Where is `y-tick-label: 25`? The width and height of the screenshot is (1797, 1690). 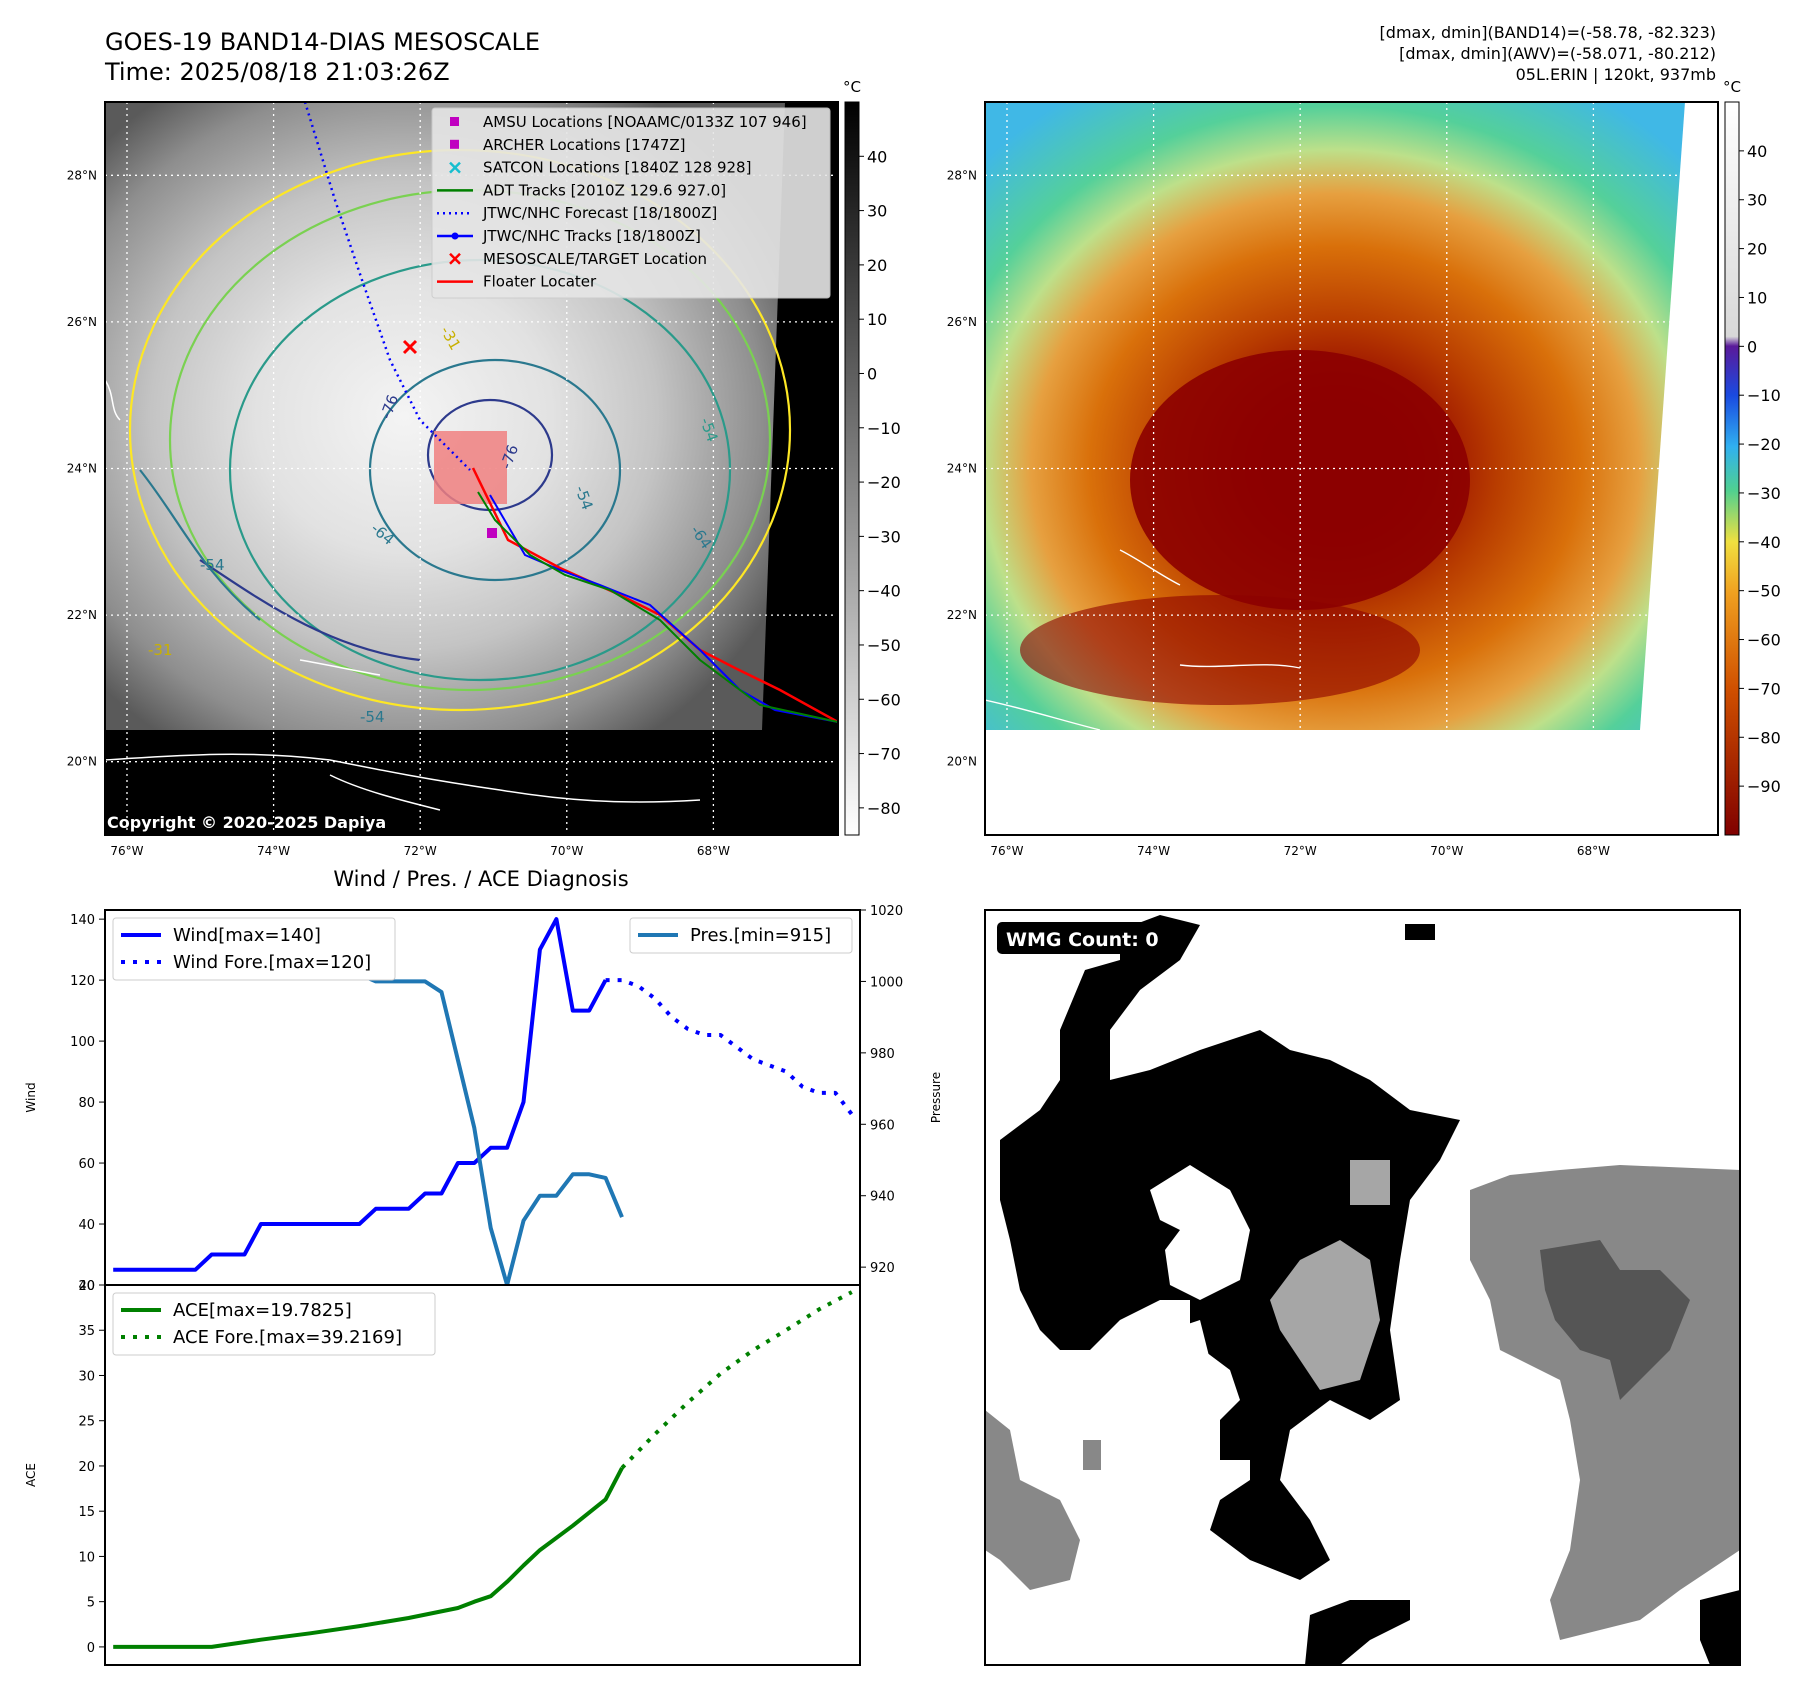 y-tick-label: 25 is located at coordinates (86, 1422).